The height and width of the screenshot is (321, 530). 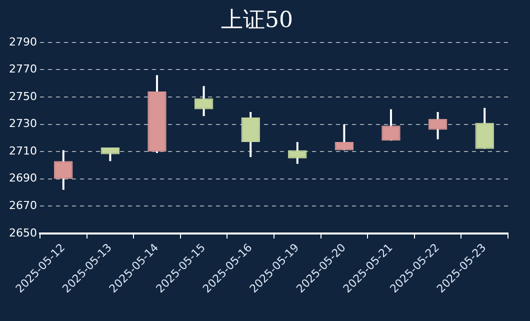 I want to click on y-tick-label: 2650, so click(x=22, y=233).